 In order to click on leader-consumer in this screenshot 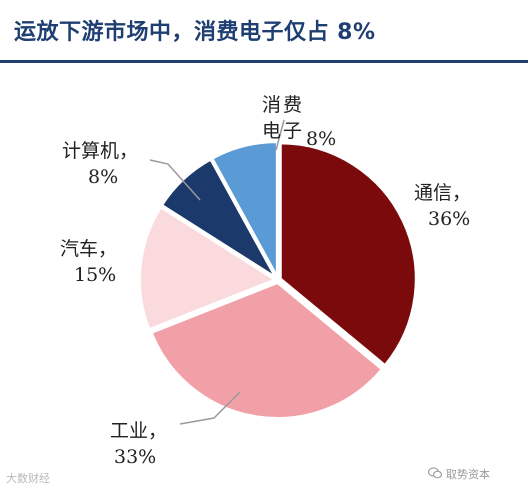, I will do `click(280, 135)`.